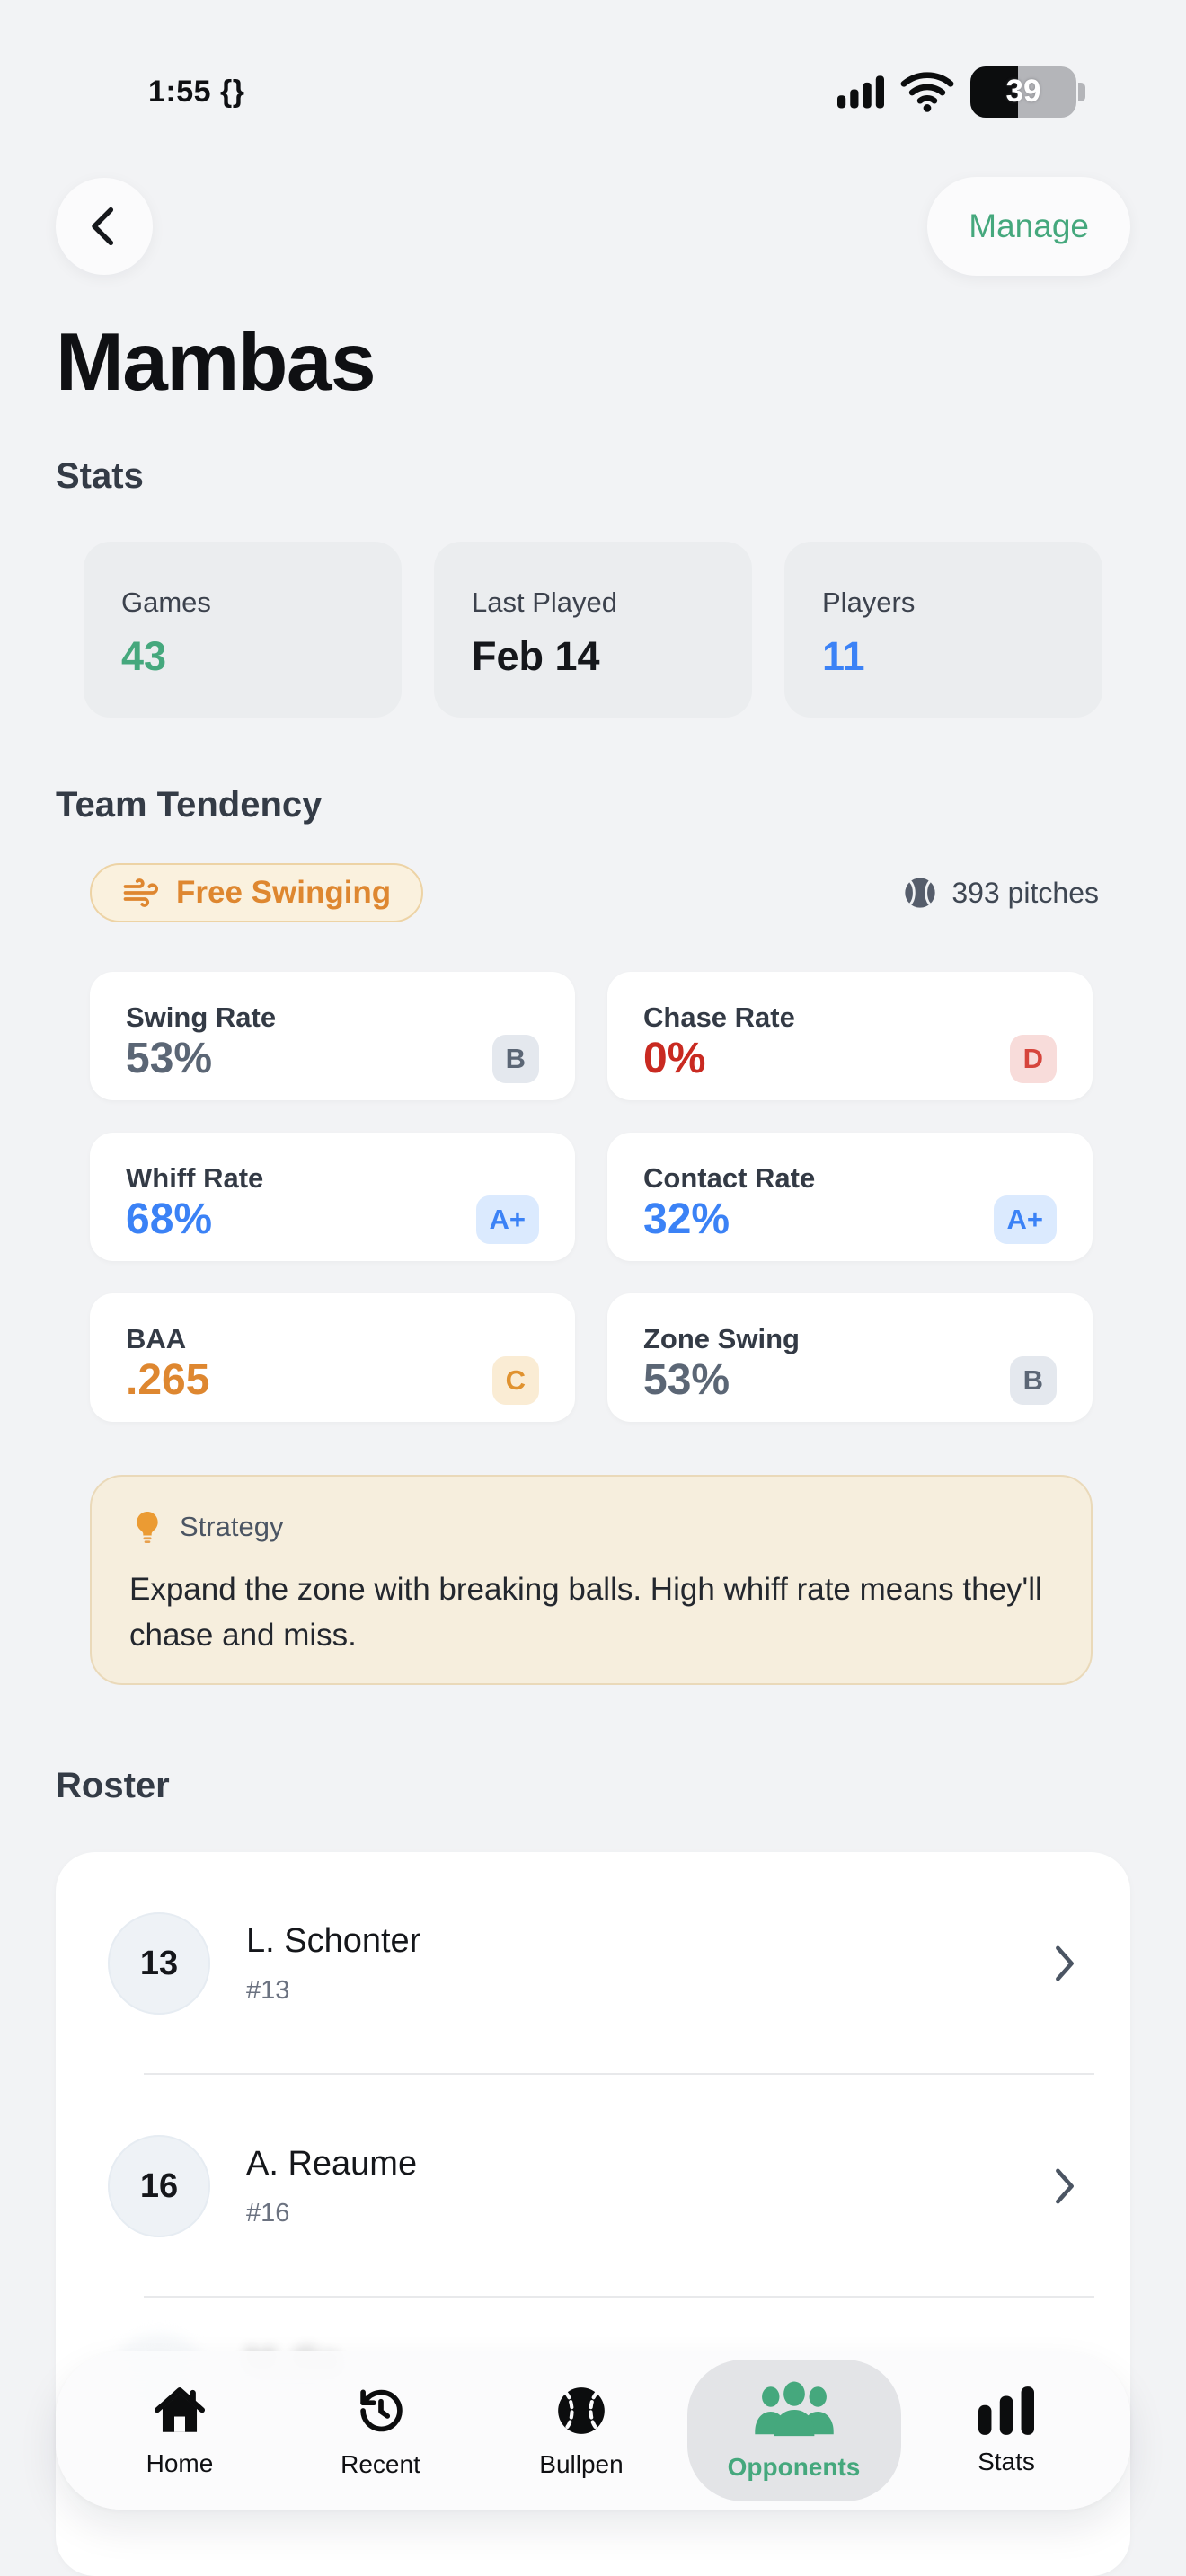 Image resolution: width=1186 pixels, height=2576 pixels. What do you see at coordinates (544, 602) in the screenshot?
I see `stat-label: Last Played` at bounding box center [544, 602].